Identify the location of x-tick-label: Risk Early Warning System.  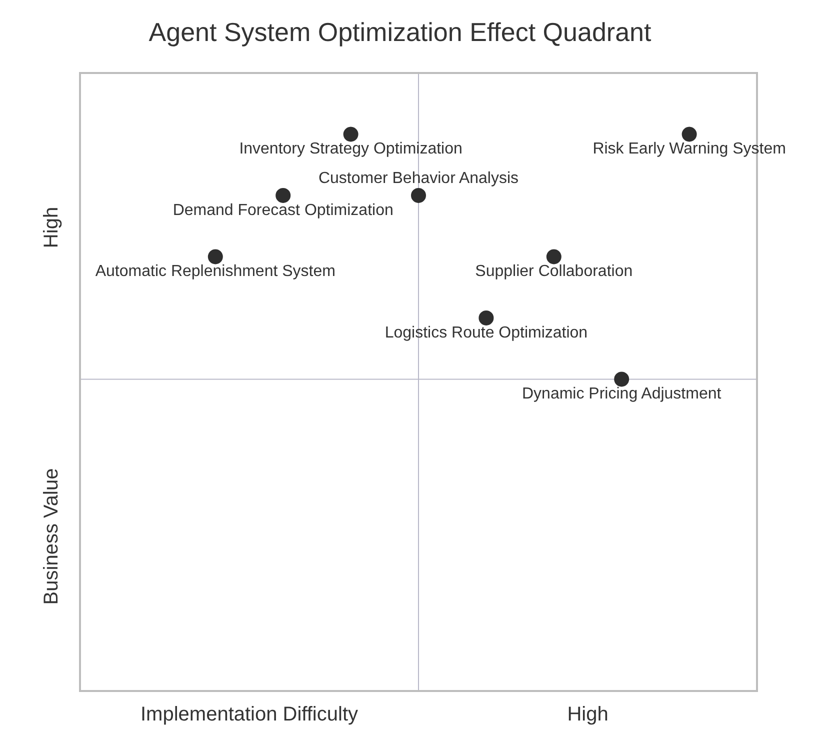
(689, 149).